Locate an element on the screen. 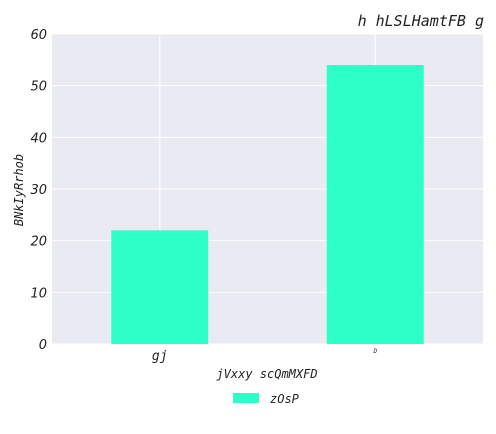  y-tick-label: 50 is located at coordinates (38, 87).